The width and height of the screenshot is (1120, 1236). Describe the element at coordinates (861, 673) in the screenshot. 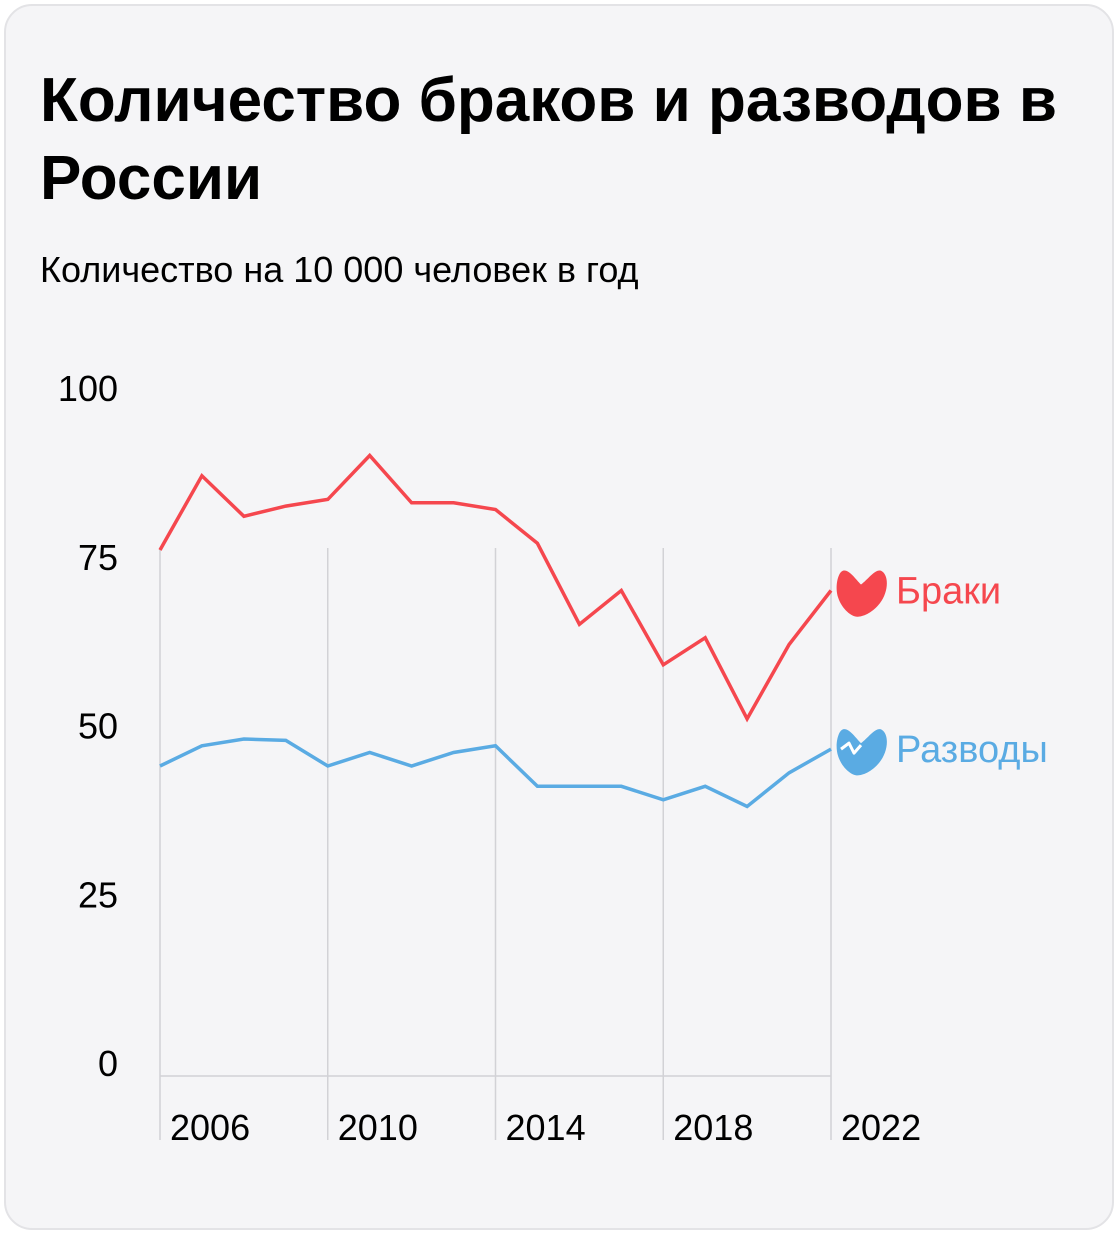

I see `series-markers` at that location.